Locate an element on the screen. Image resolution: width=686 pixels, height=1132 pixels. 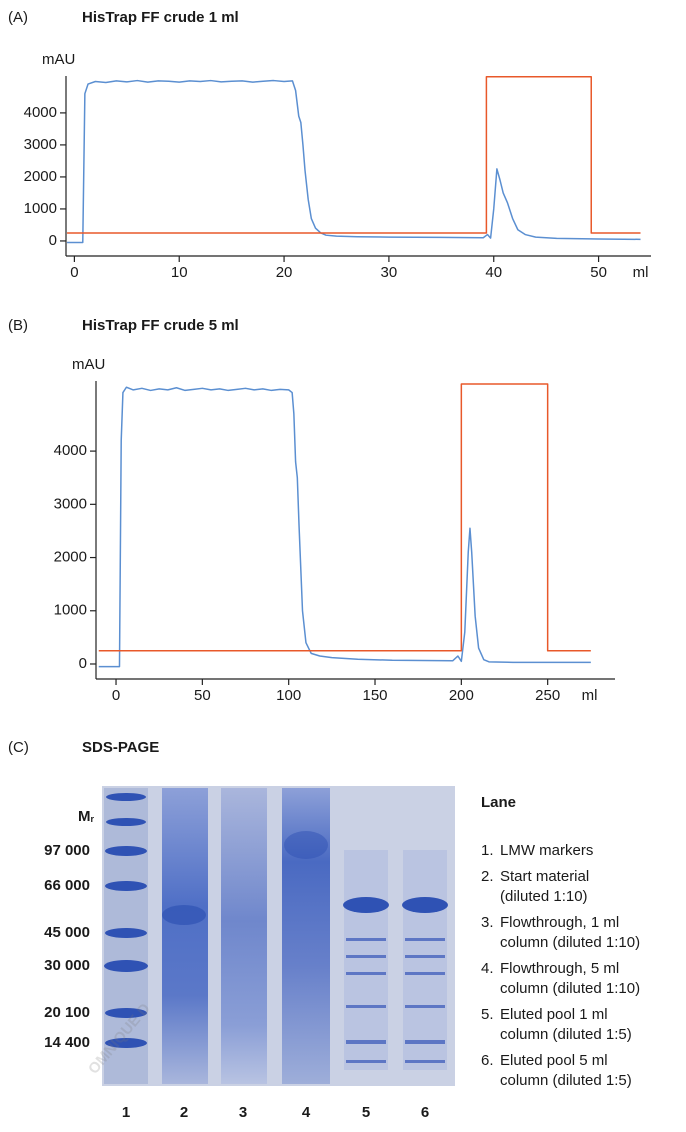
legend-number: 6. is located at coordinates (487, 1060).